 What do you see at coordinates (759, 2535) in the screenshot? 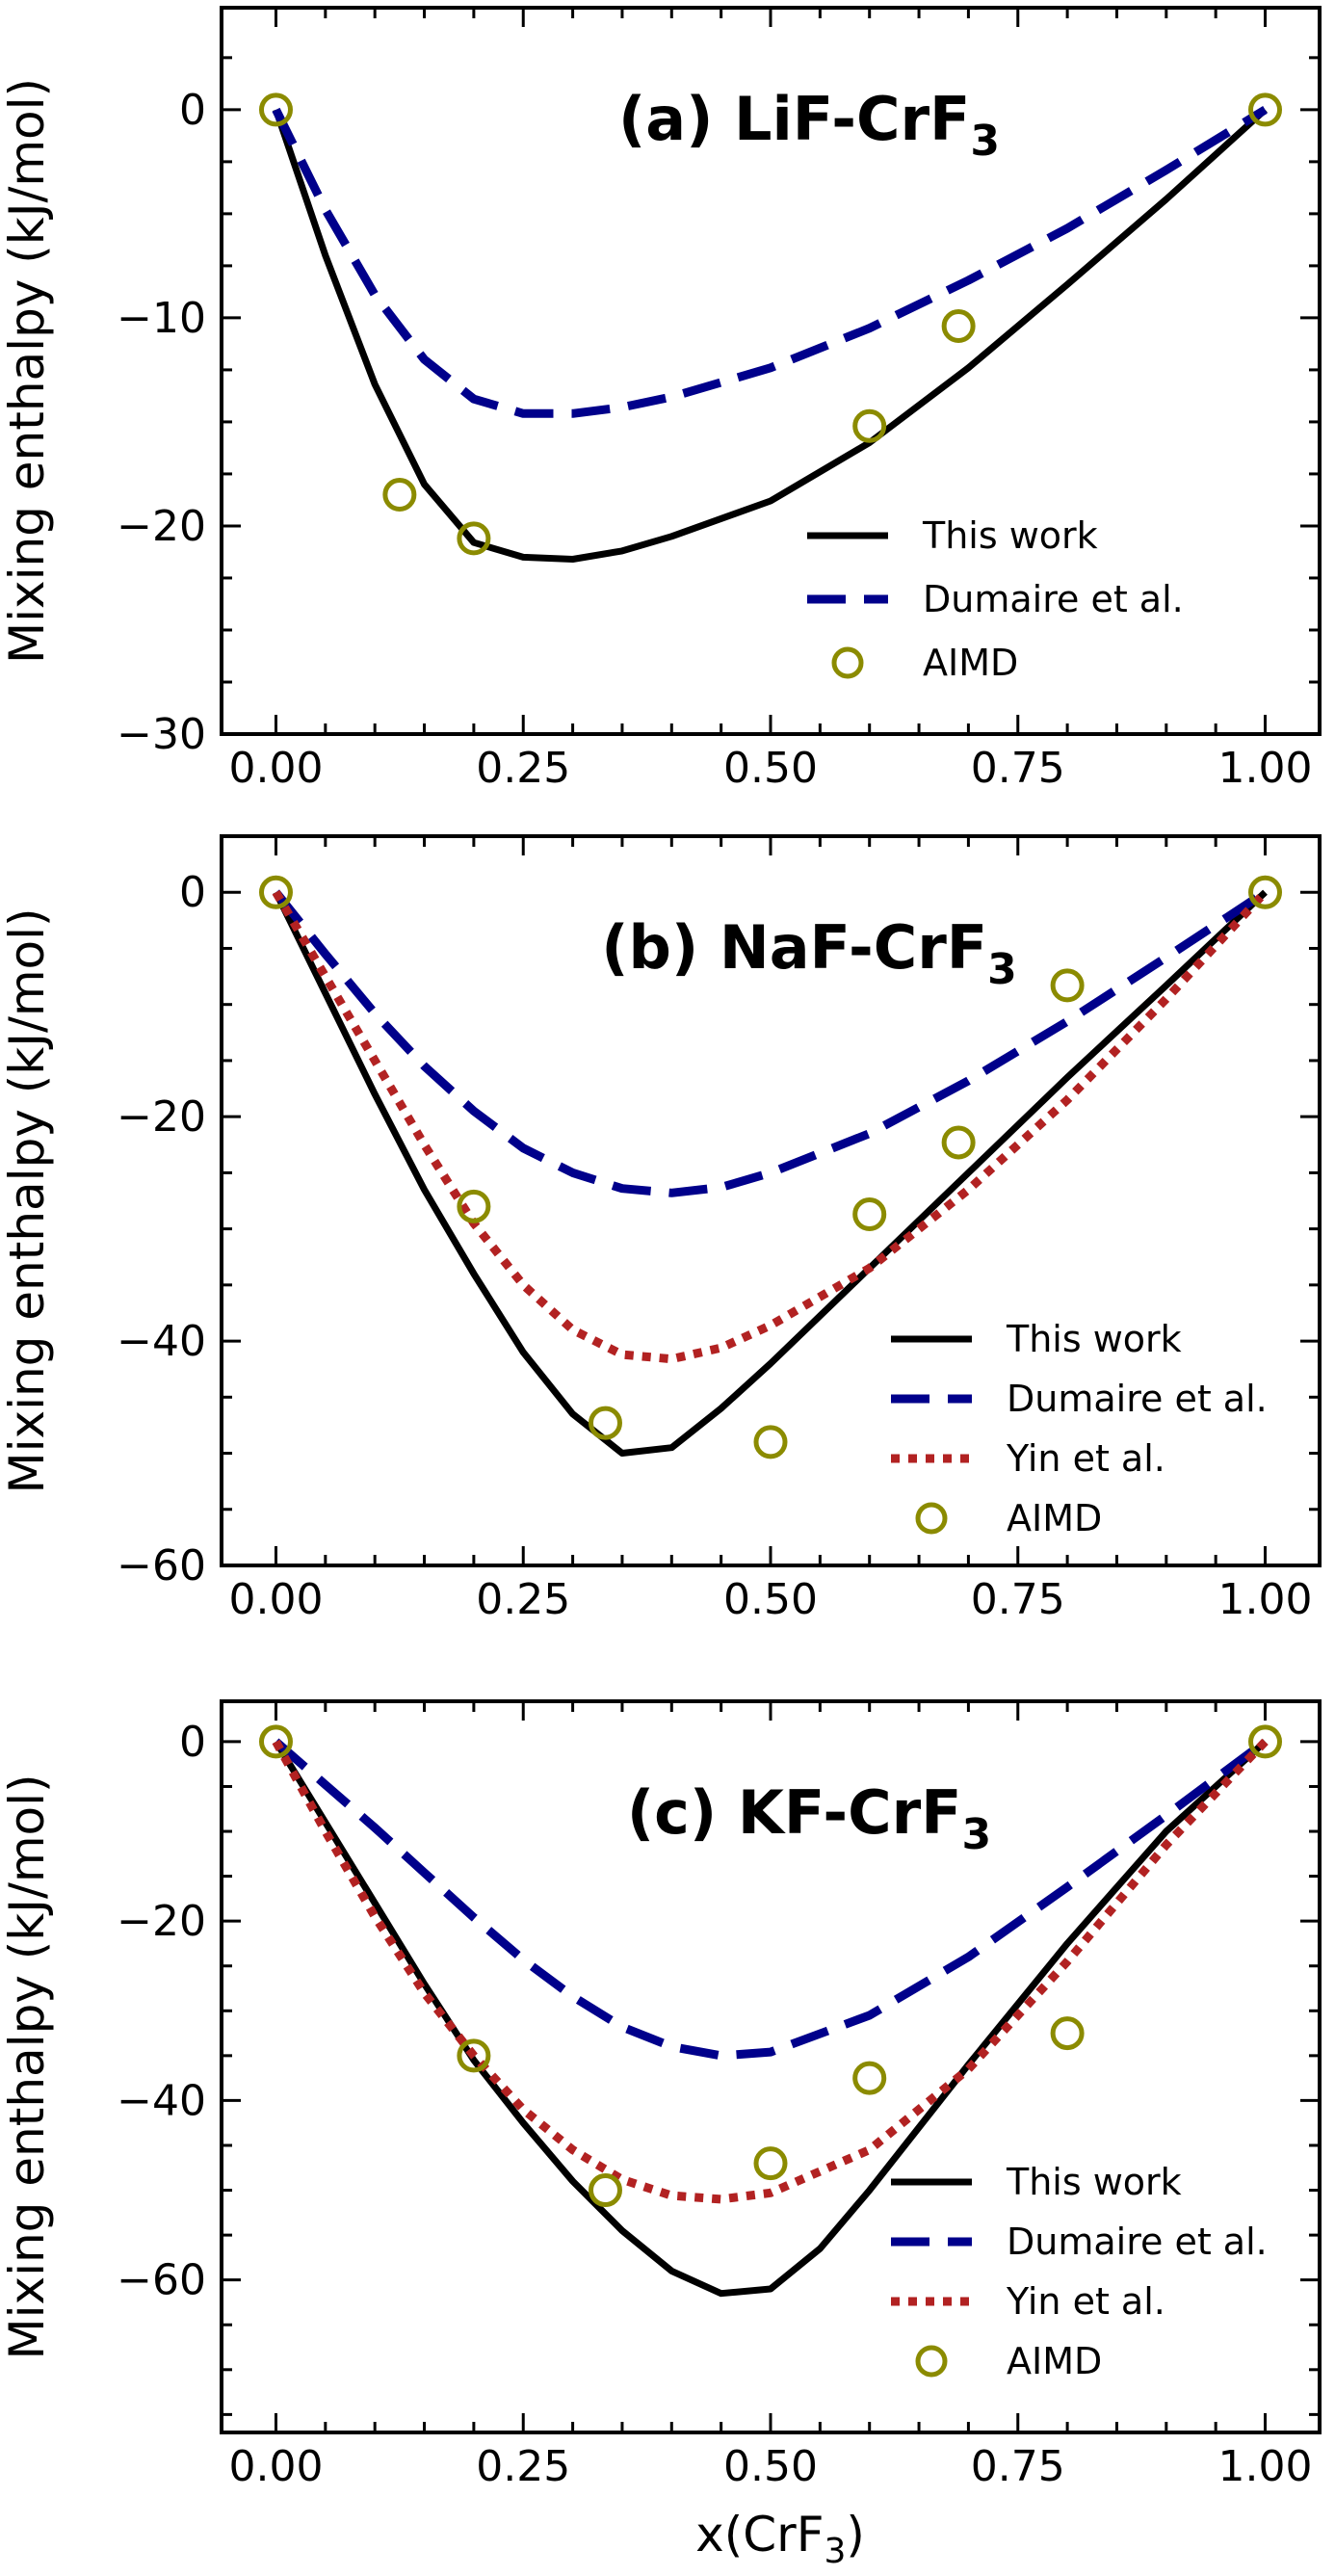
I see `x-axis-title-main: x(CrF` at bounding box center [759, 2535].